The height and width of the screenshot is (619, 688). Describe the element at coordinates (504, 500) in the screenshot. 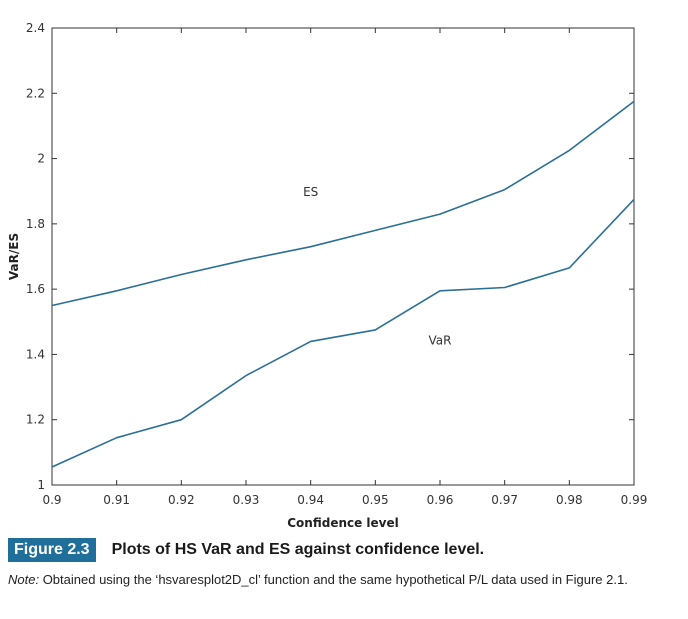

I see `x-tick-label: 0.97` at that location.